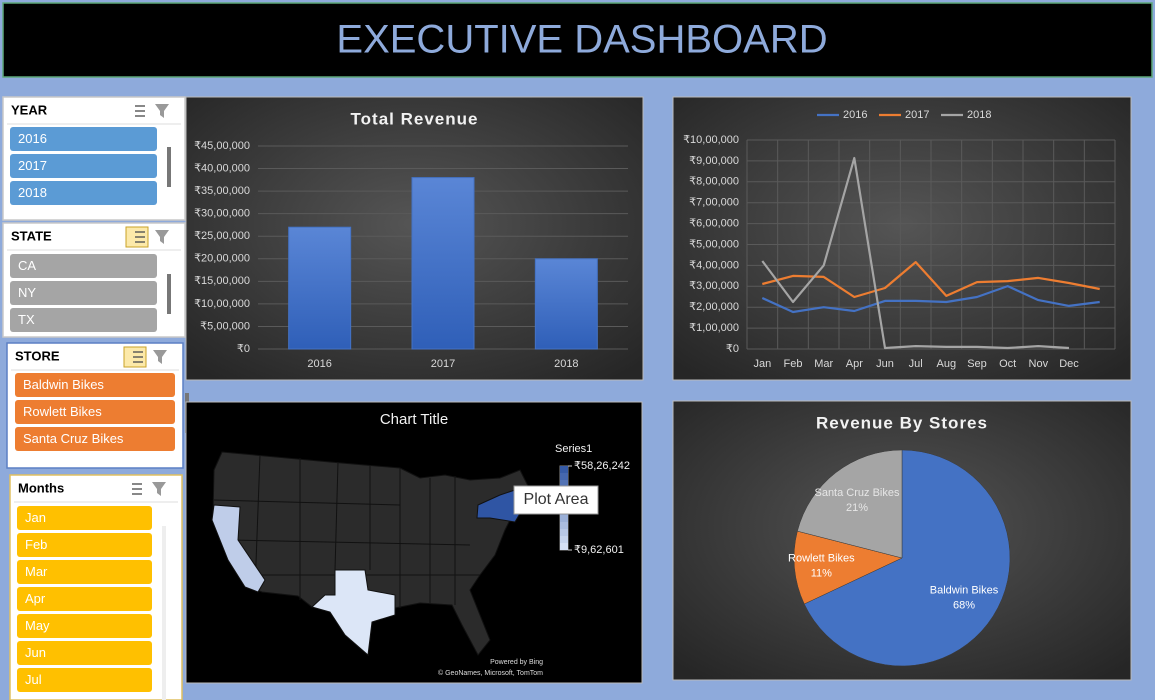  Describe the element at coordinates (169, 294) in the screenshot. I see `slicer-scrollbar` at that location.